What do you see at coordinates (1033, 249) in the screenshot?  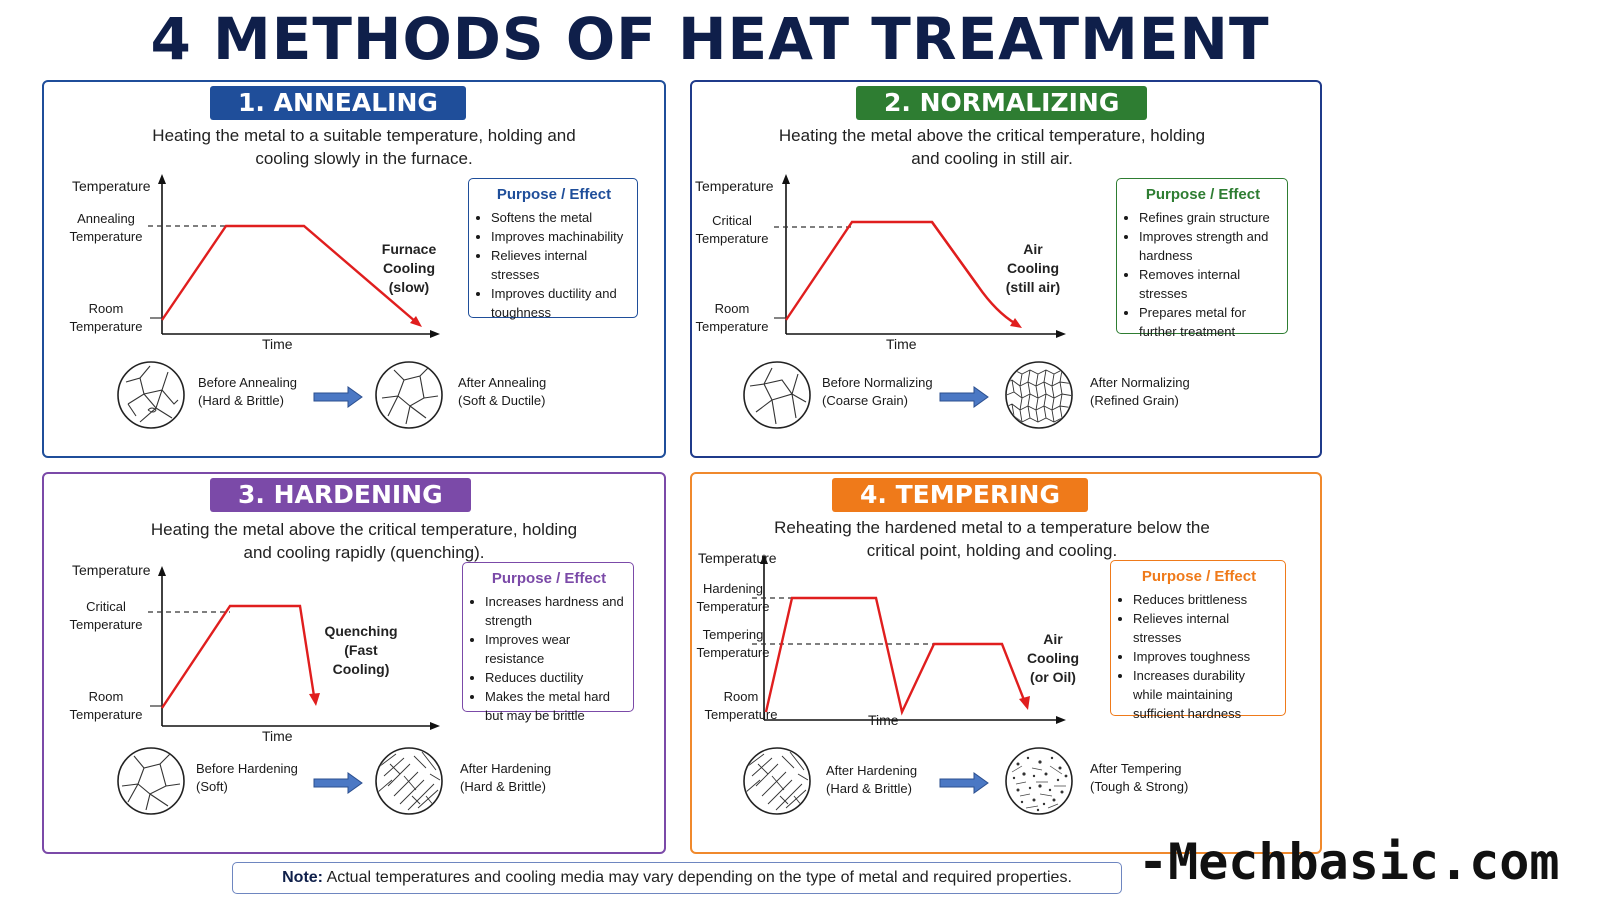 I see `normalizing-cooling-1: Air` at bounding box center [1033, 249].